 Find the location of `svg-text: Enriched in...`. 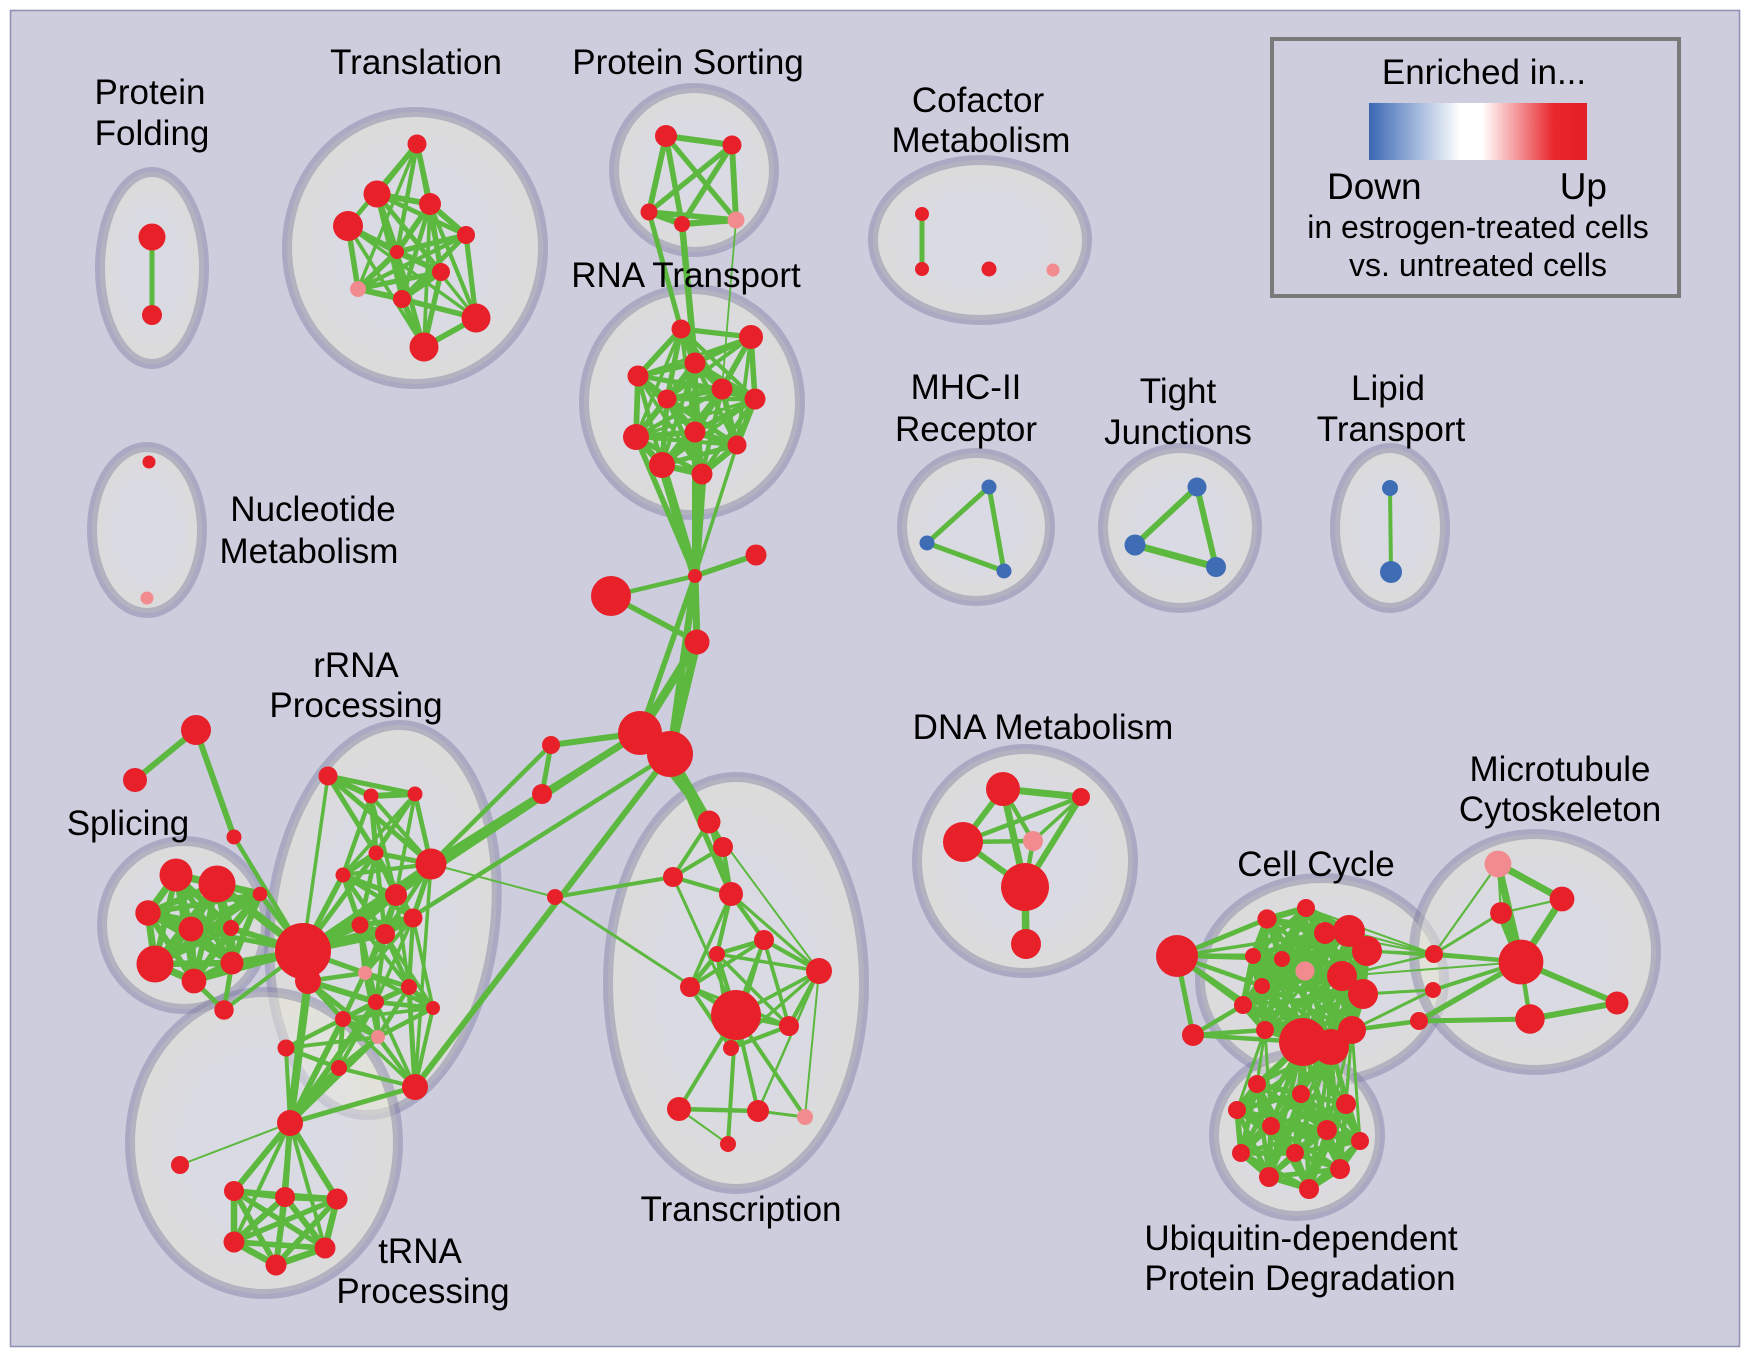

svg-text: Enriched in... is located at coordinates (1484, 72).